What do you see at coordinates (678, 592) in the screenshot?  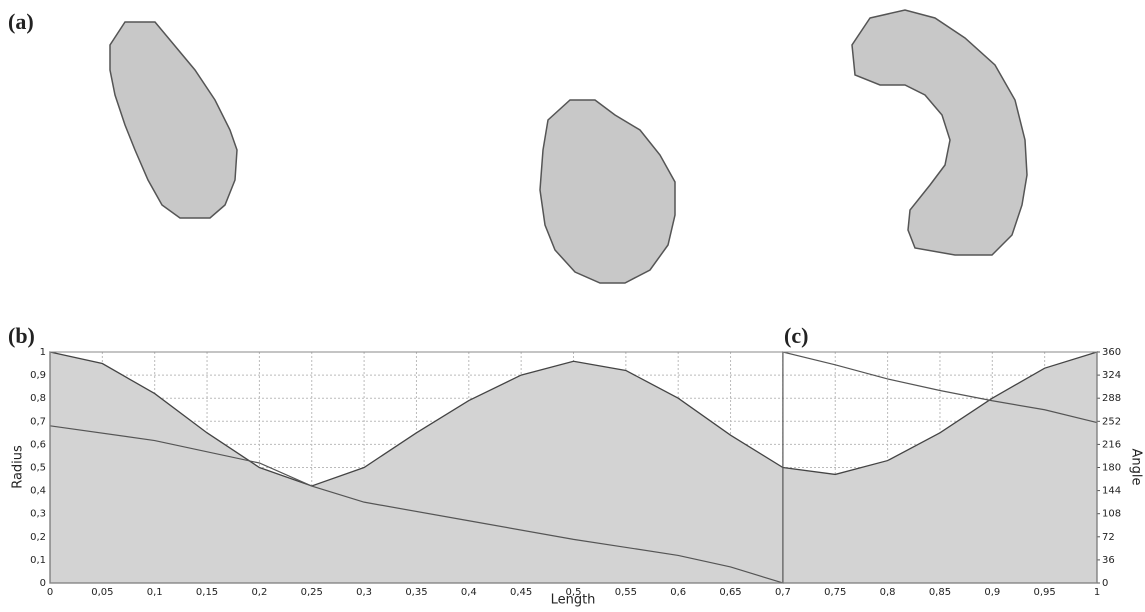 I see `x-tick-label: 0,6` at bounding box center [678, 592].